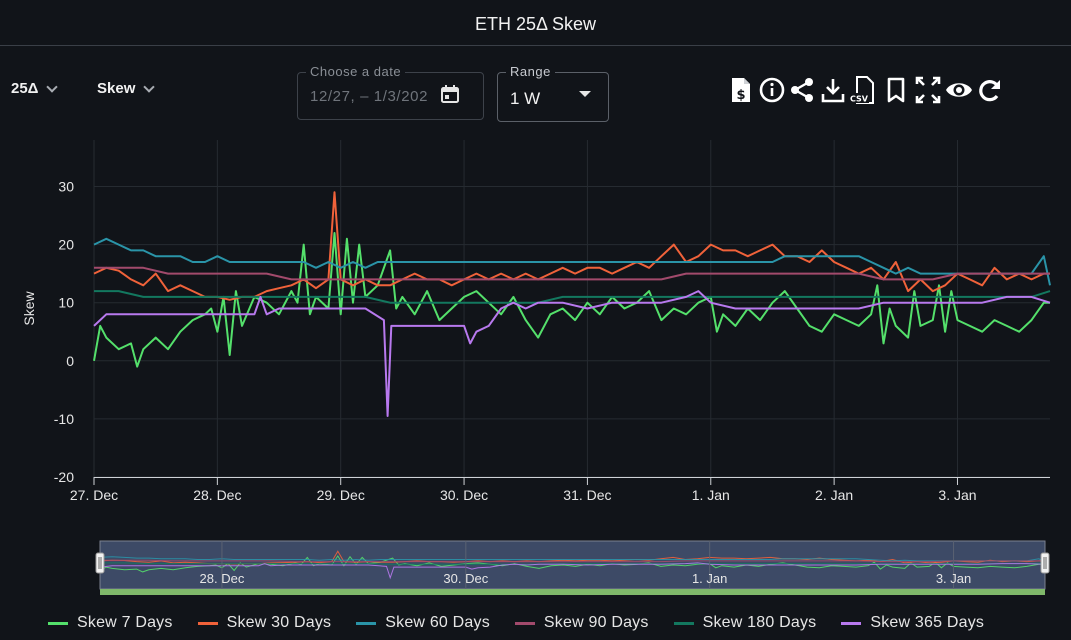 This screenshot has height=640, width=1071. I want to click on share-icon, so click(802, 90).